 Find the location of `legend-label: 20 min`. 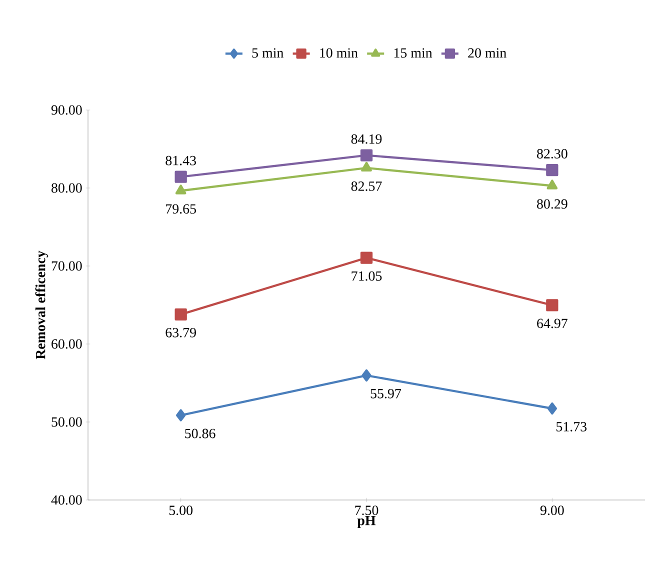

legend-label: 20 min is located at coordinates (487, 53).